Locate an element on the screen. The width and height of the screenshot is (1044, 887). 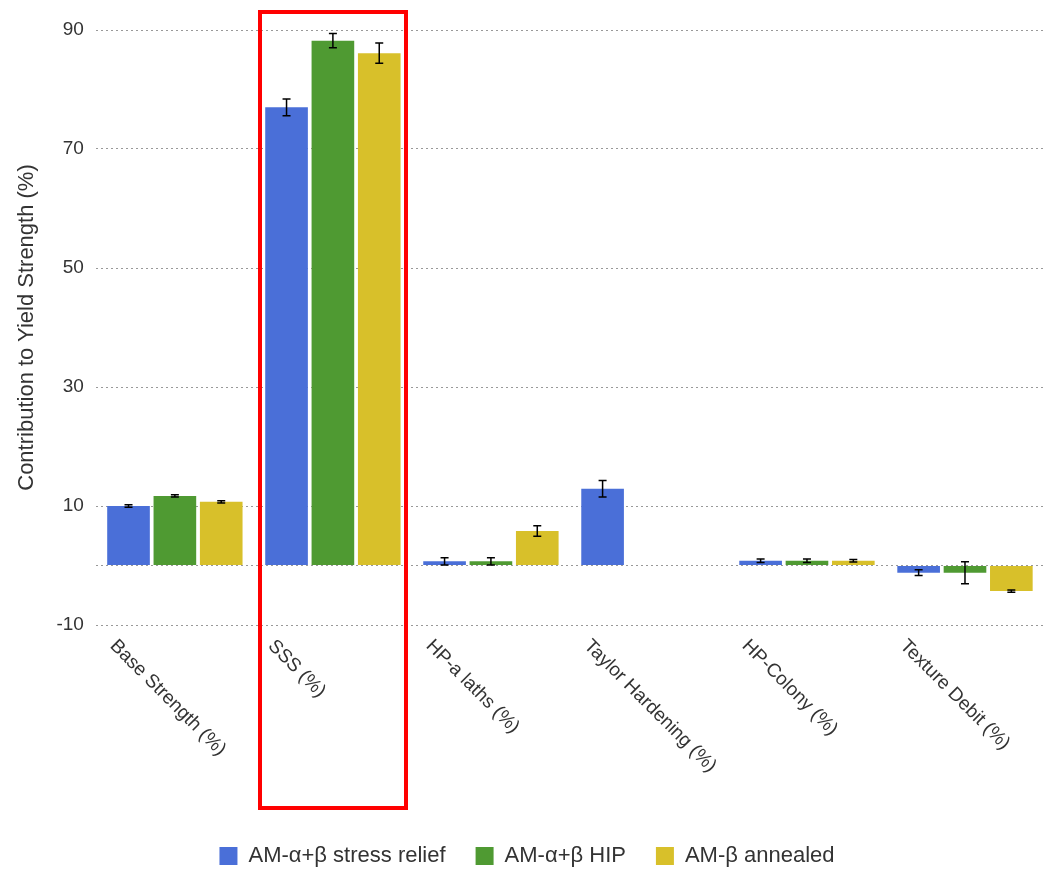
y-tick-label: 30 is located at coordinates (73, 386).